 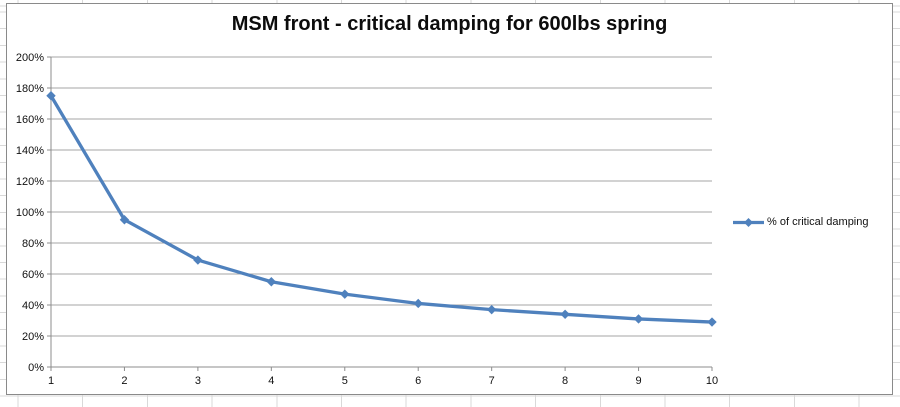 What do you see at coordinates (345, 381) in the screenshot?
I see `x-axis-label: 5` at bounding box center [345, 381].